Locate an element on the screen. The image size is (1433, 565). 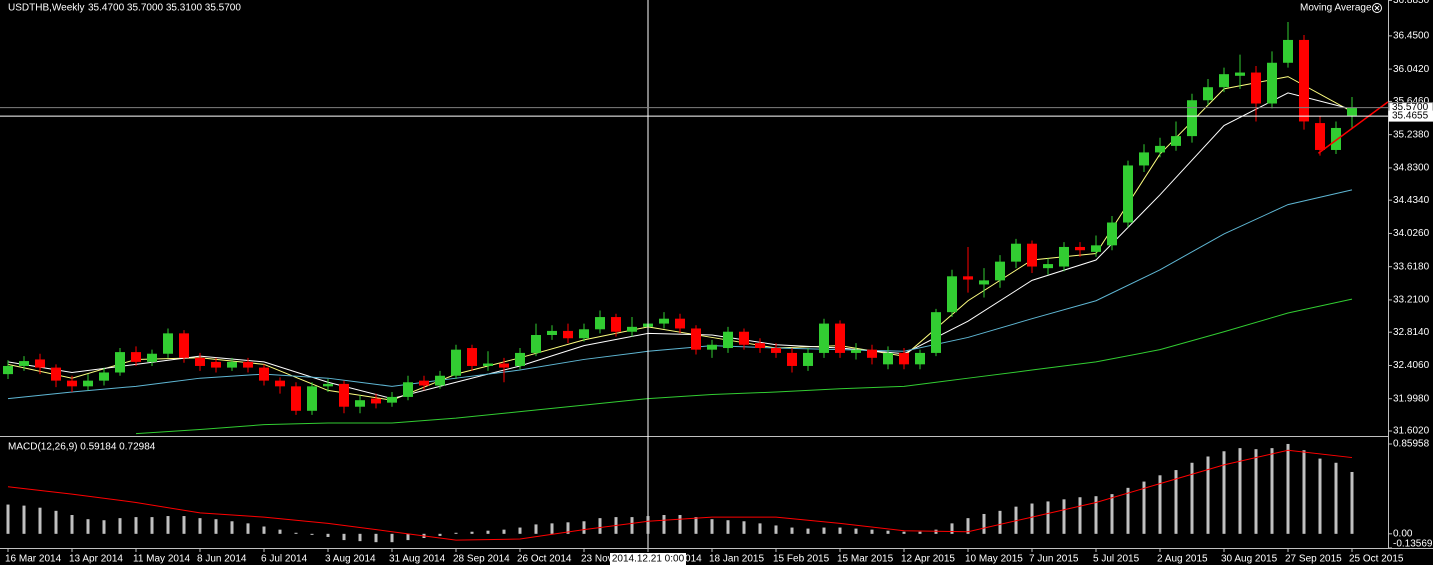
trendline is located at coordinates (1353, 127).